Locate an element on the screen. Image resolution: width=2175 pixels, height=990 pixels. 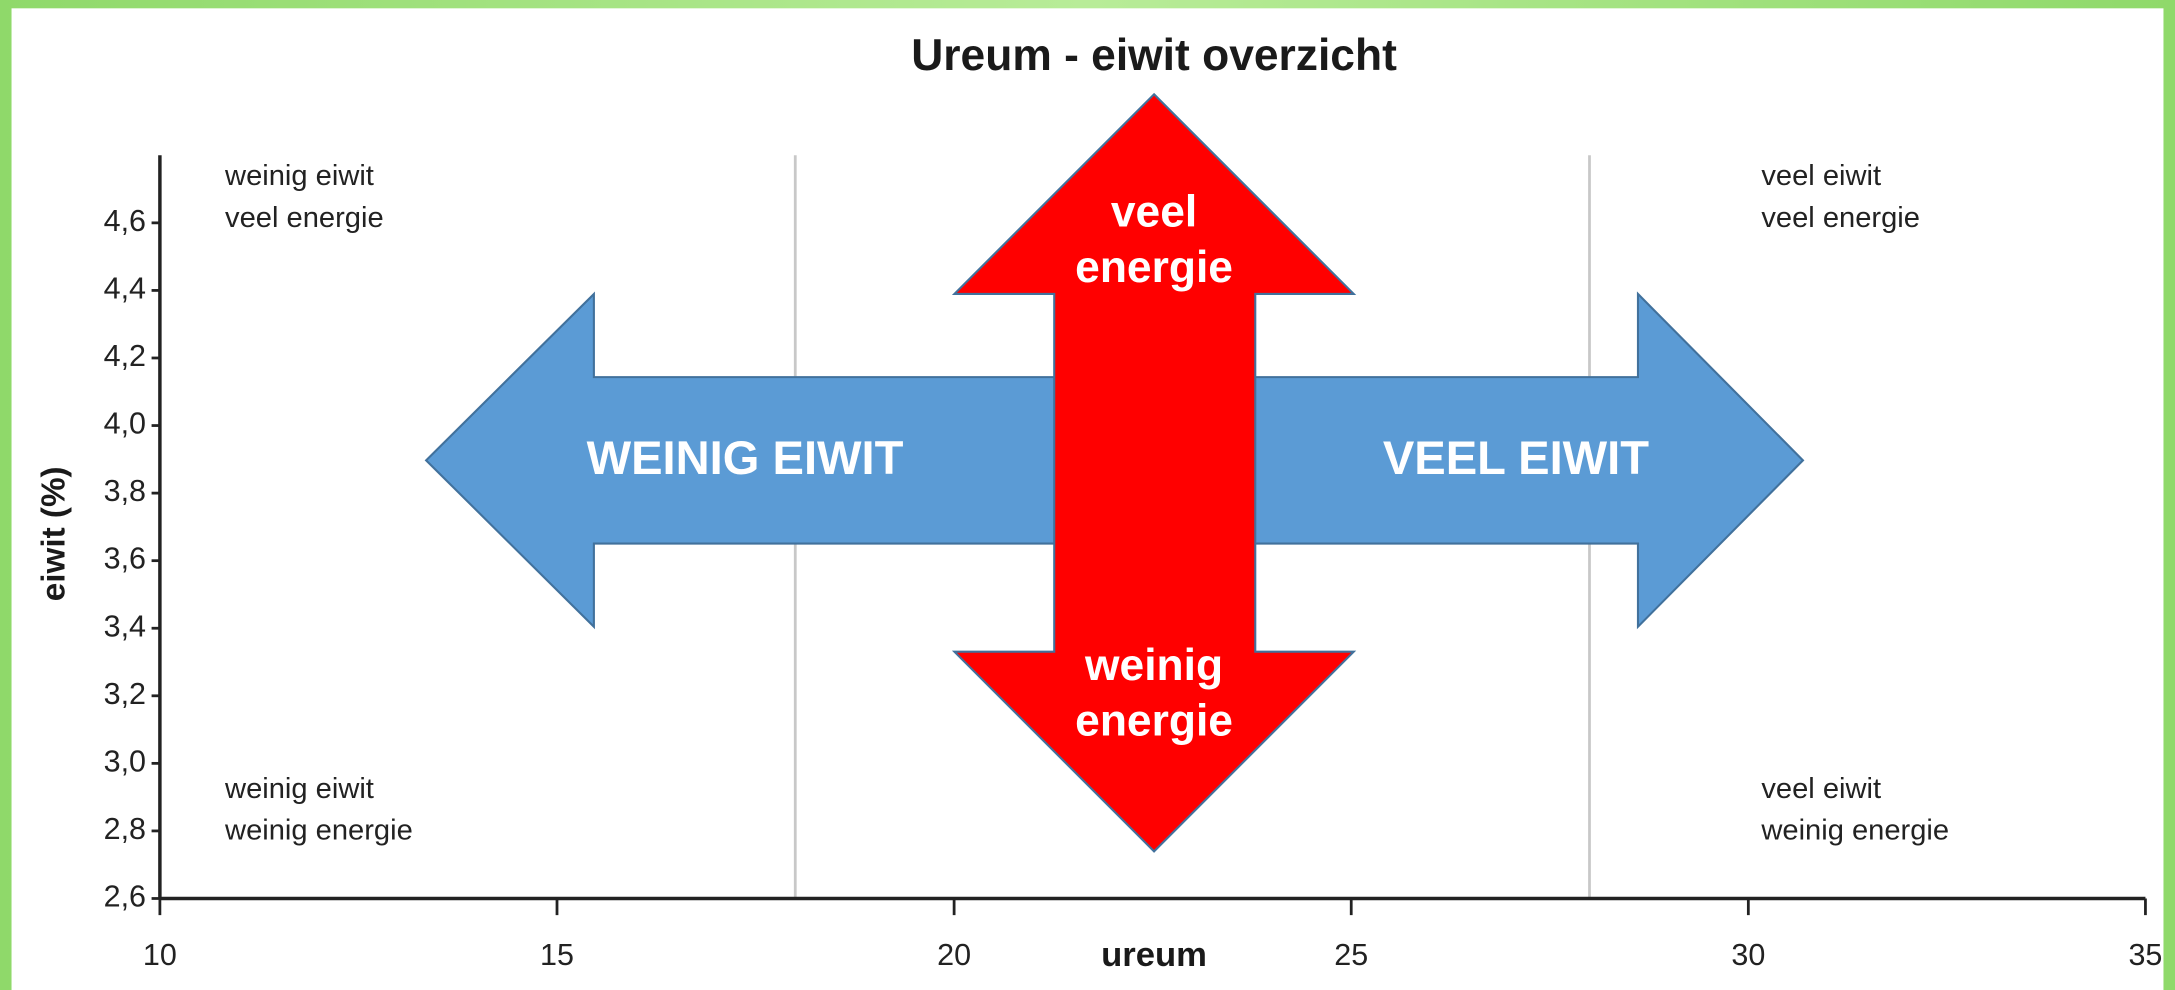
y-tick-label: 3,8 is located at coordinates (125, 491).